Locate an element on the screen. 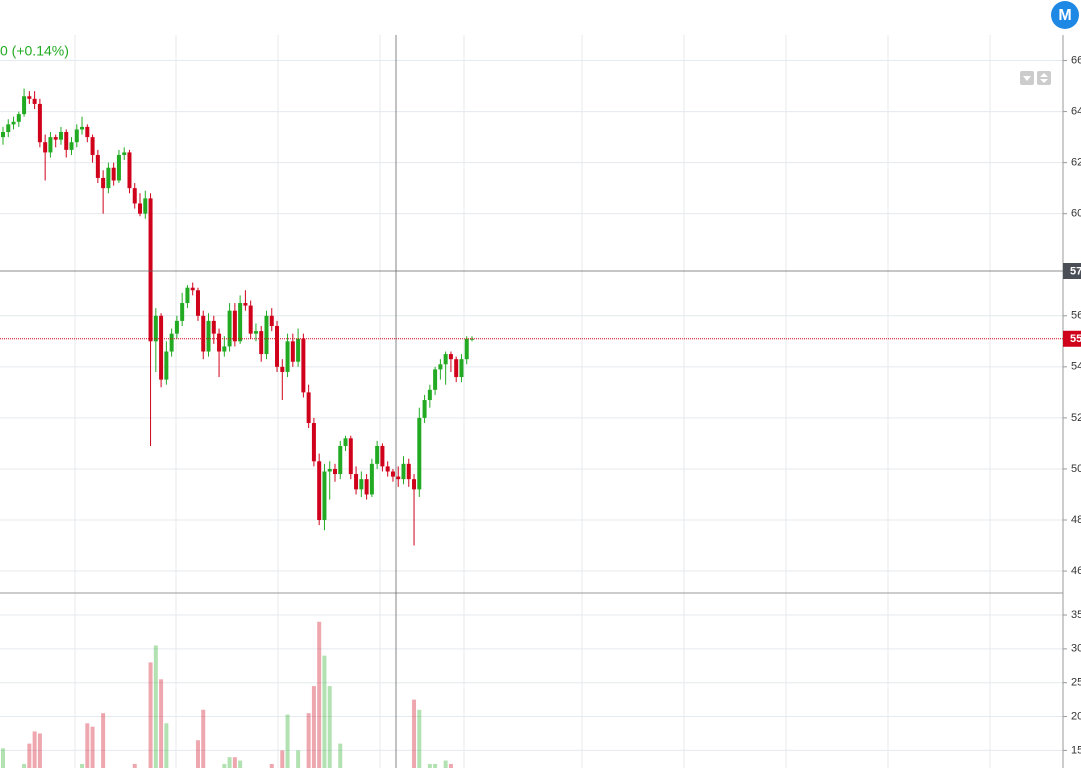 Image resolution: width=1081 pixels, height=768 pixels. volume-tick-label: 35 is located at coordinates (1076, 615).